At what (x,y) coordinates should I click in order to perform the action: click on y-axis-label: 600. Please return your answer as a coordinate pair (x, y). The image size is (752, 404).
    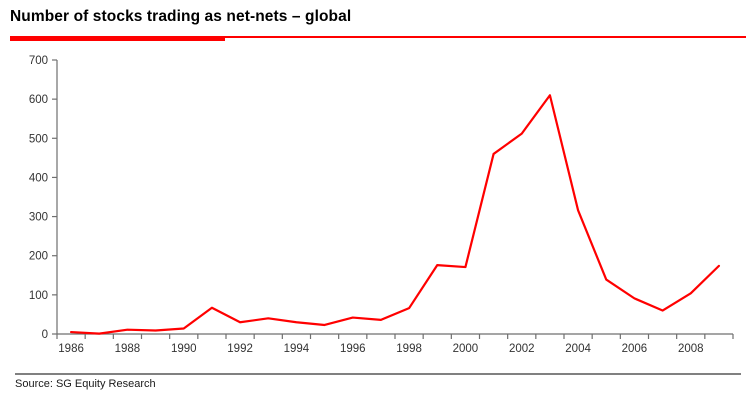
    Looking at the image, I should click on (38, 100).